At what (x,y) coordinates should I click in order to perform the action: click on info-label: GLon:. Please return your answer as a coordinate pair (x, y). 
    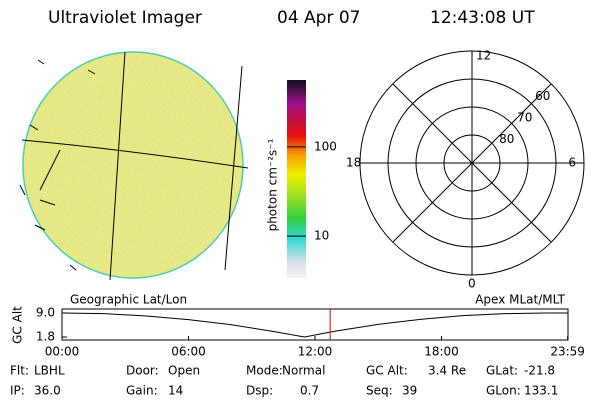
    Looking at the image, I should click on (503, 391).